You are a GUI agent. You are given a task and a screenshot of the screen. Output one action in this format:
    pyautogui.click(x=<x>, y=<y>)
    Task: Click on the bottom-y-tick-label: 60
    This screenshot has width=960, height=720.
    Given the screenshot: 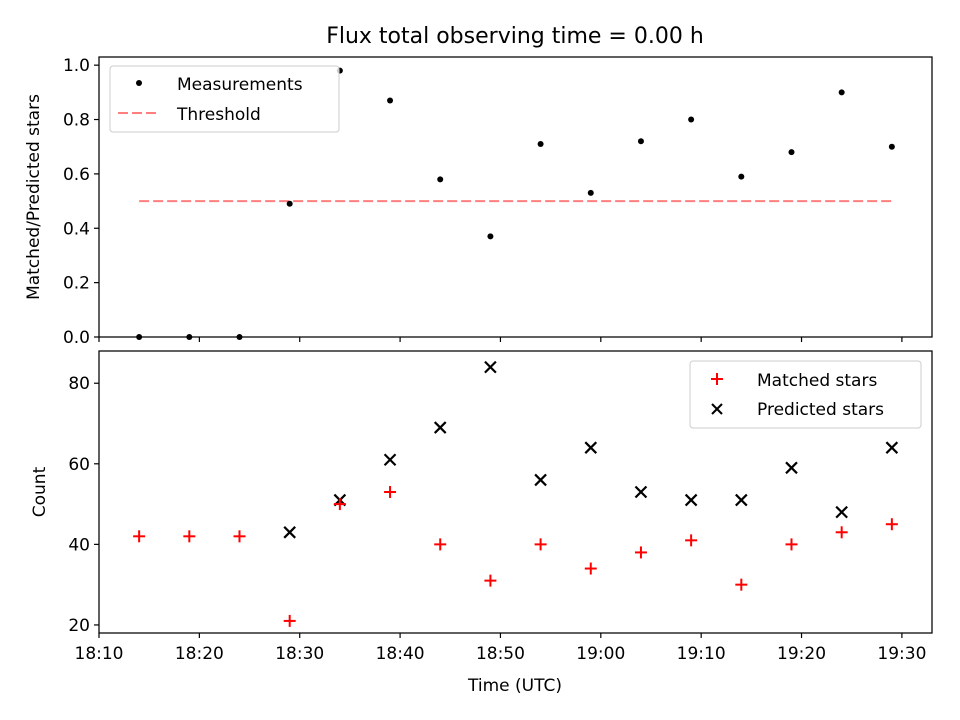 What is the action you would take?
    pyautogui.click(x=79, y=465)
    